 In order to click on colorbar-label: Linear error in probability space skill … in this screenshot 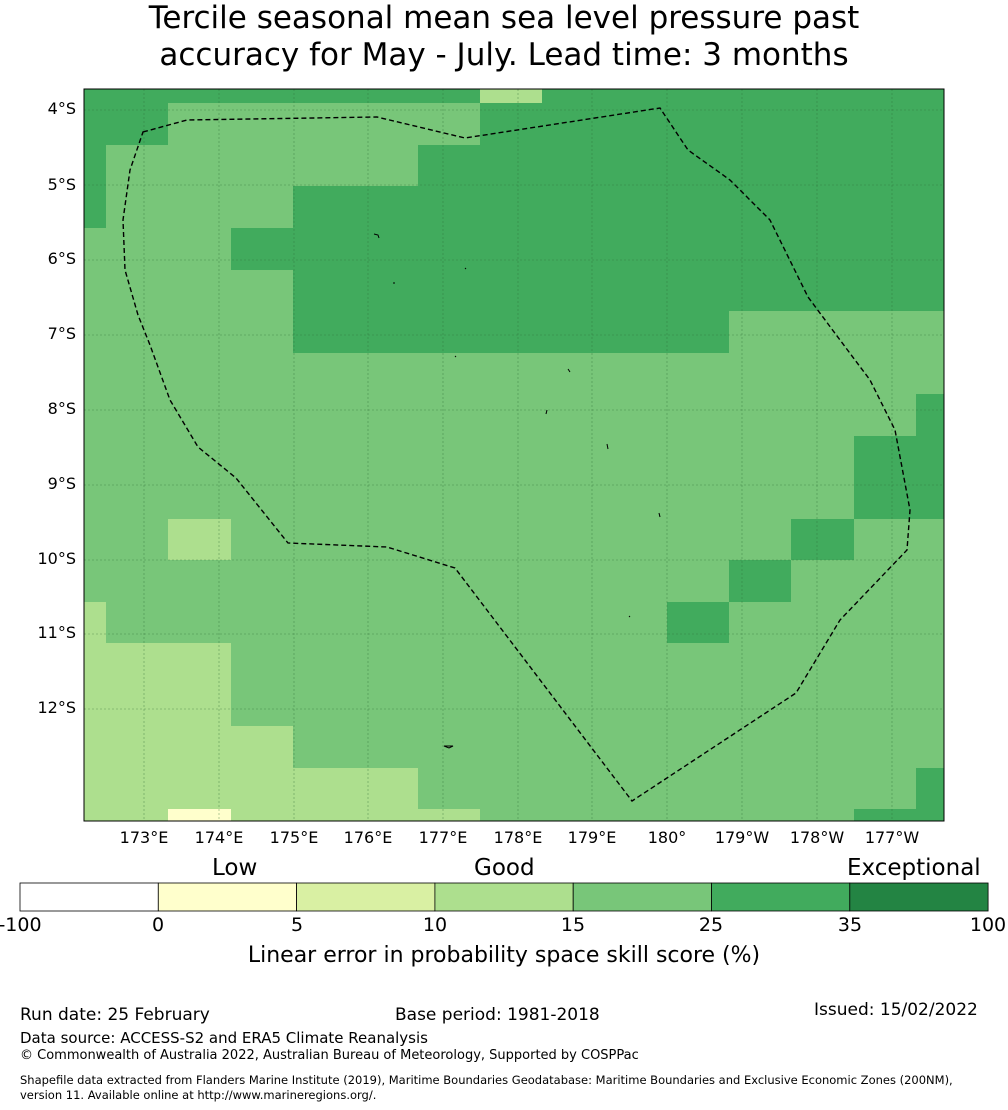, I will do `click(504, 955)`.